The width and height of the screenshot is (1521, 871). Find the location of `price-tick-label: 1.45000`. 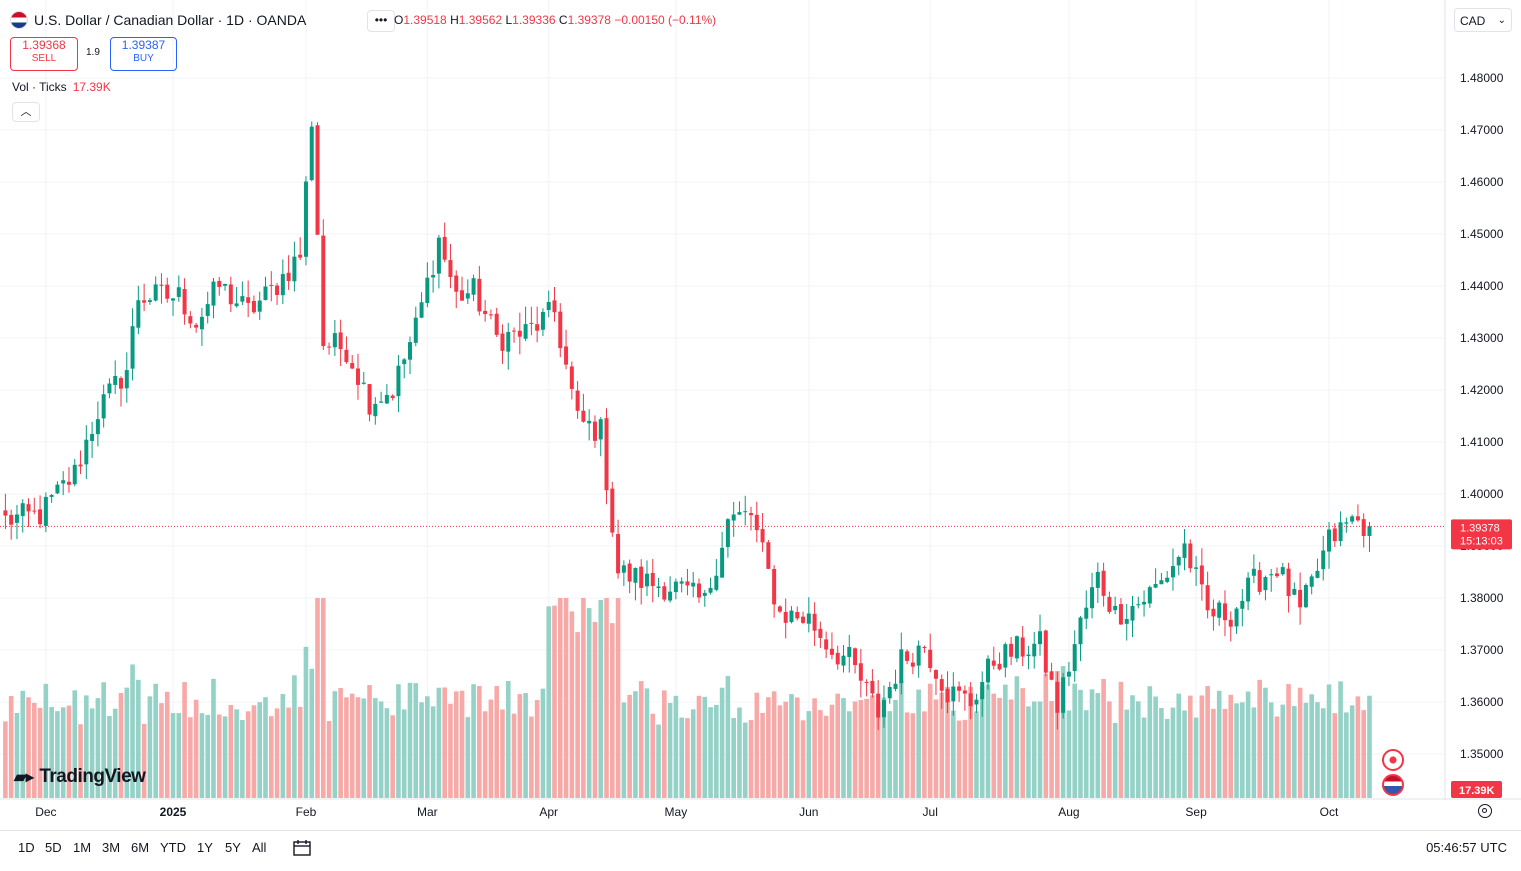

price-tick-label: 1.45000 is located at coordinates (1482, 234).